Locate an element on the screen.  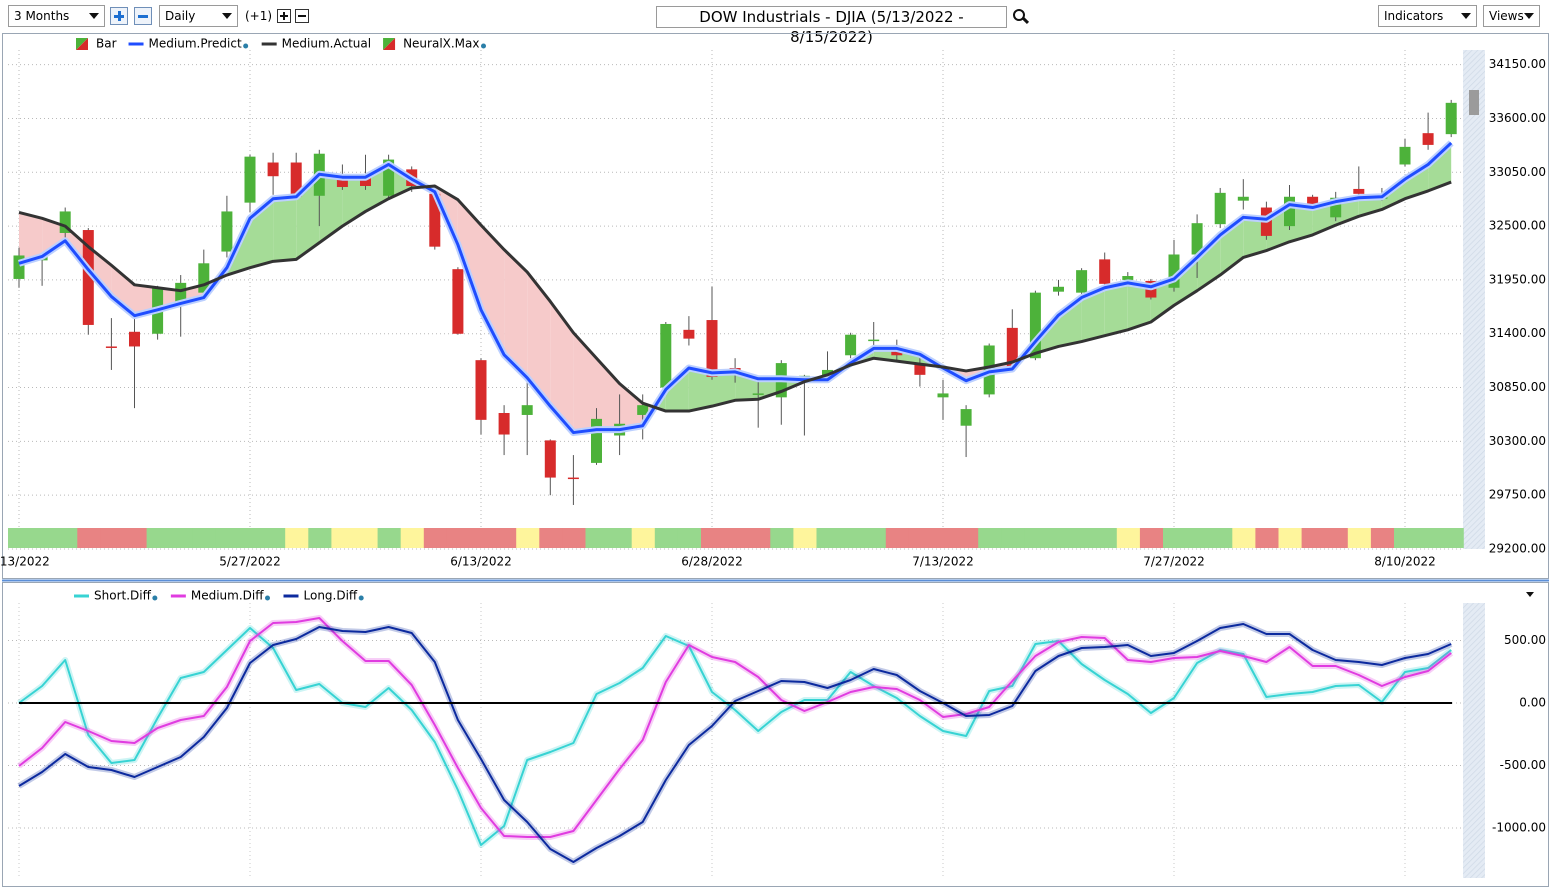
panel-menu-arrow is located at coordinates (1530, 594).